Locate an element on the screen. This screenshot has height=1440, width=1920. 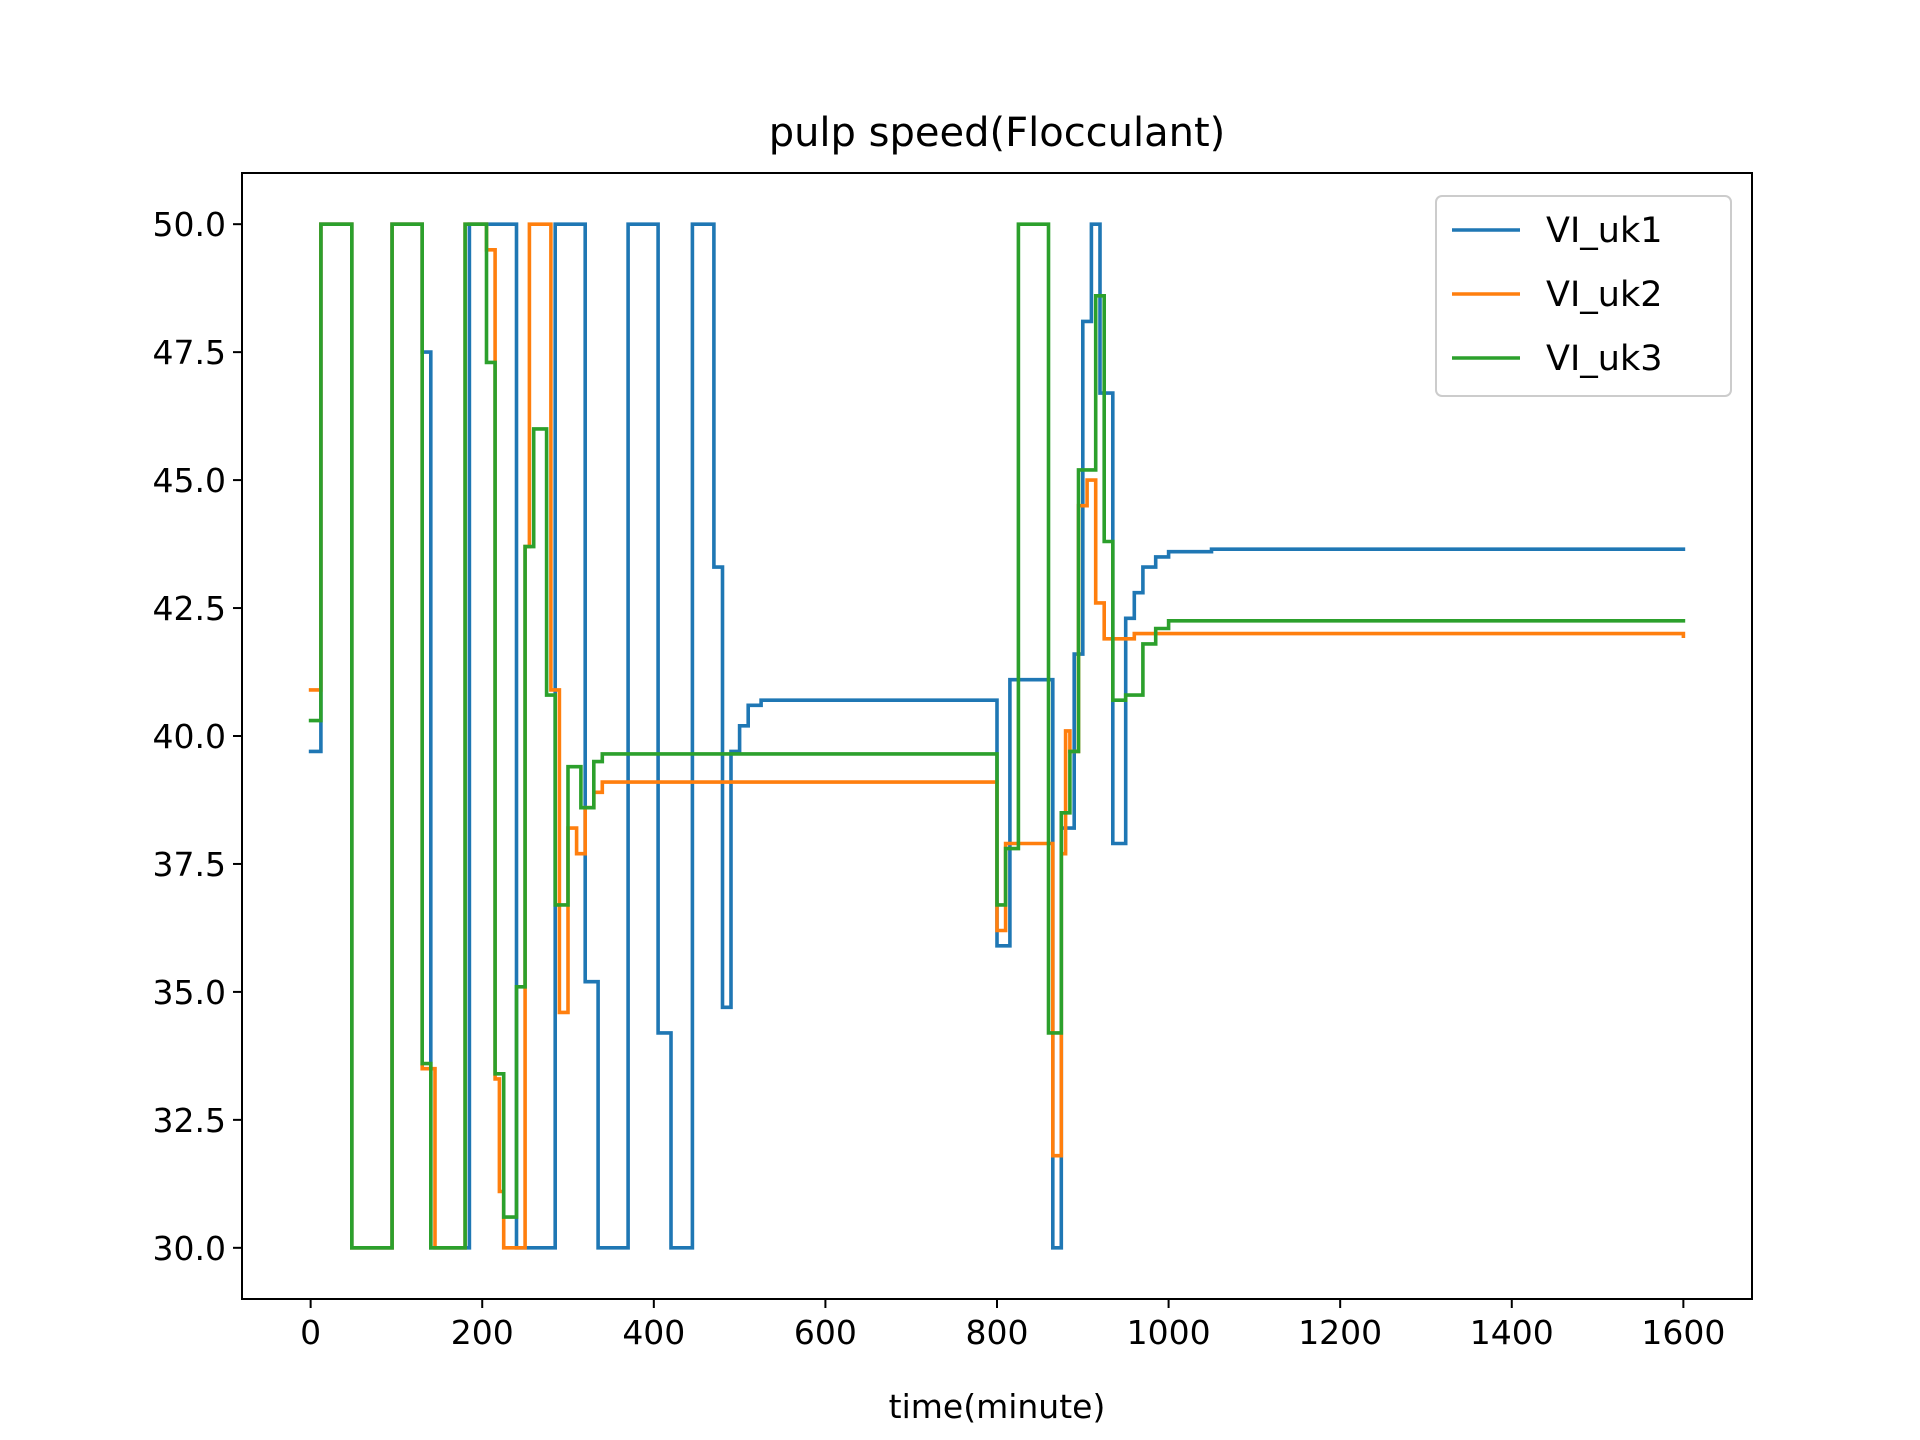
x-tick-label: 600 is located at coordinates (825, 1332).